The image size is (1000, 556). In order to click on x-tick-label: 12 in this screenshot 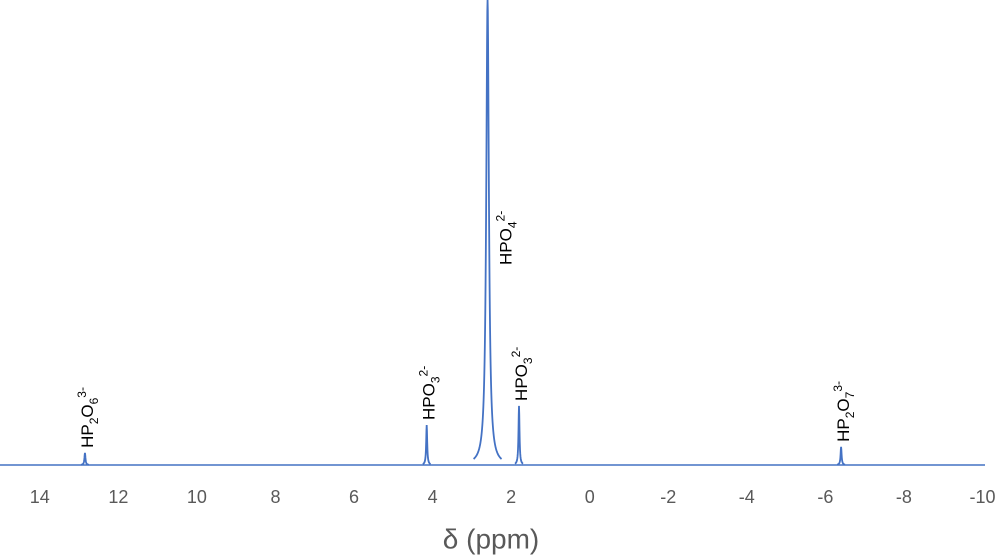, I will do `click(118, 497)`.